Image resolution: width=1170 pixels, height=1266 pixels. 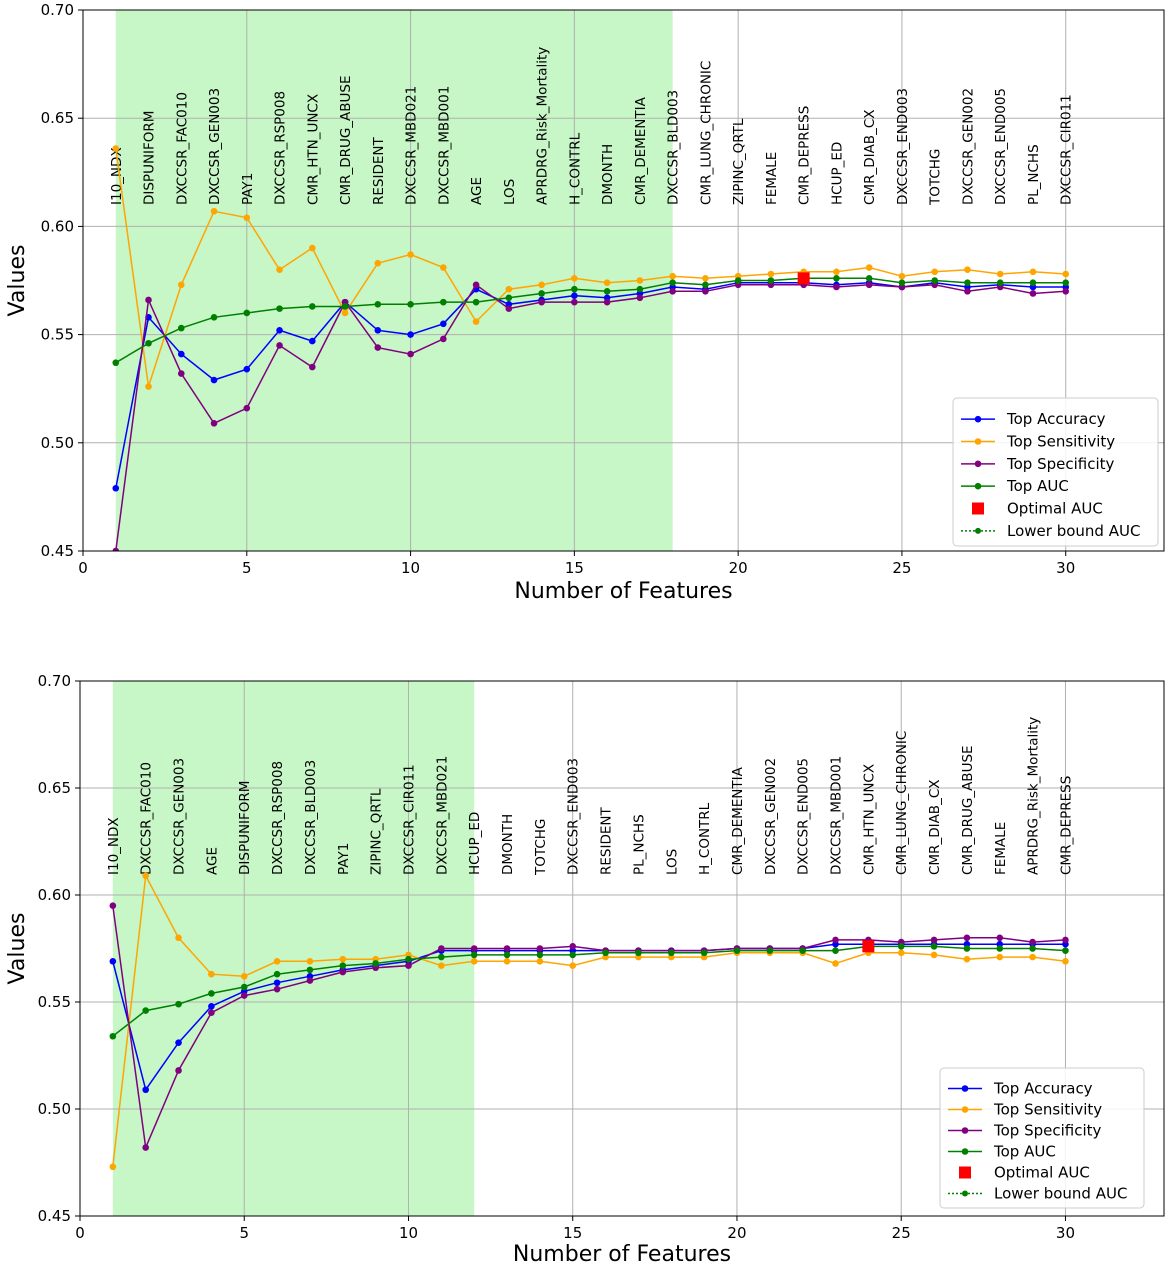 What do you see at coordinates (1073, 531) in the screenshot?
I see `legend-label: Lower bound AUC` at bounding box center [1073, 531].